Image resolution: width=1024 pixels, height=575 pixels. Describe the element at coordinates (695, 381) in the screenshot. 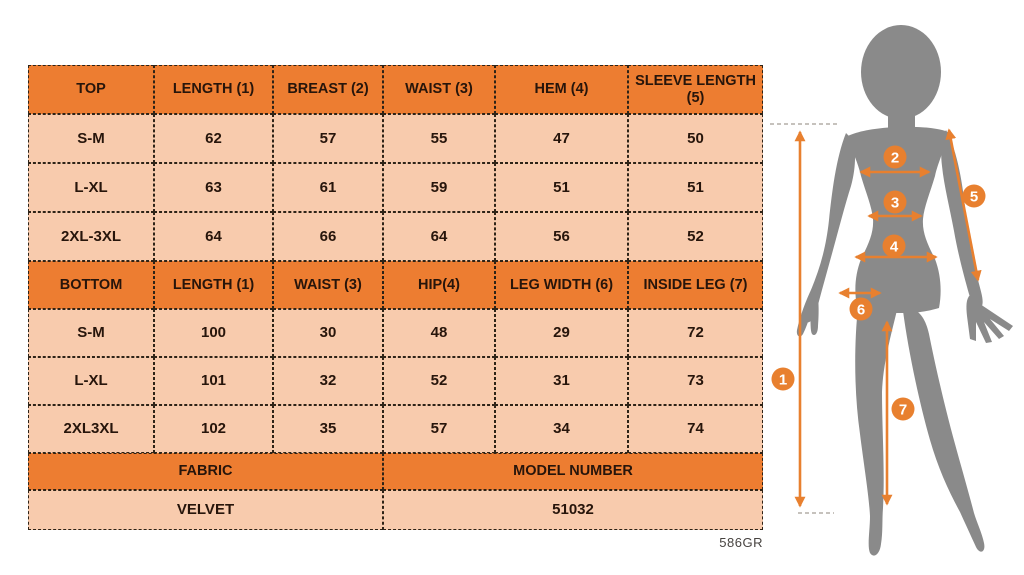

I see `measurement-value-cell: 73` at that location.